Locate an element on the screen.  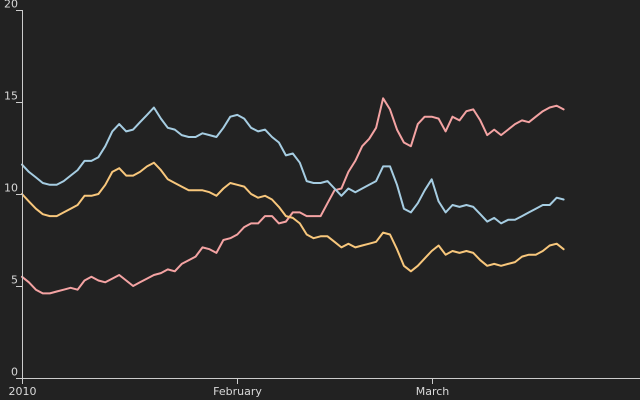
x-tick-label: February is located at coordinates (237, 391).